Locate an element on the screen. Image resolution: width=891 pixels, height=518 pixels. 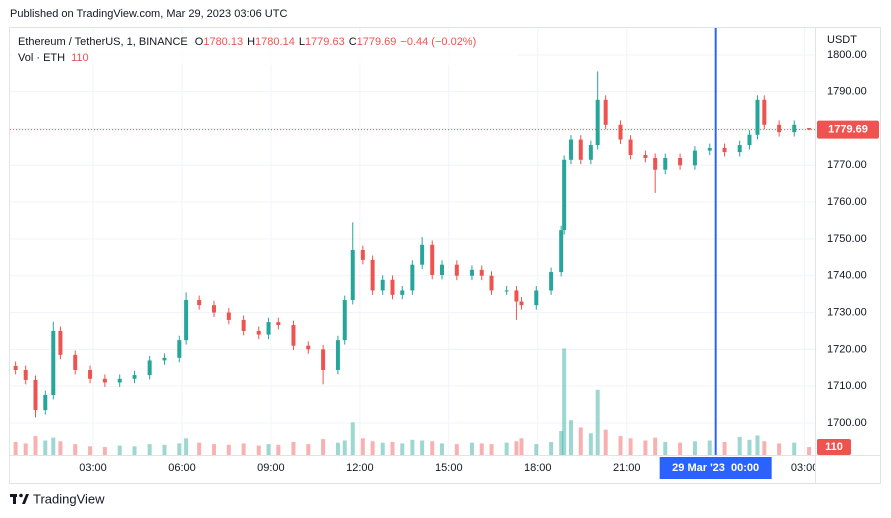
y-tick-label: 1710.00 is located at coordinates (847, 386).